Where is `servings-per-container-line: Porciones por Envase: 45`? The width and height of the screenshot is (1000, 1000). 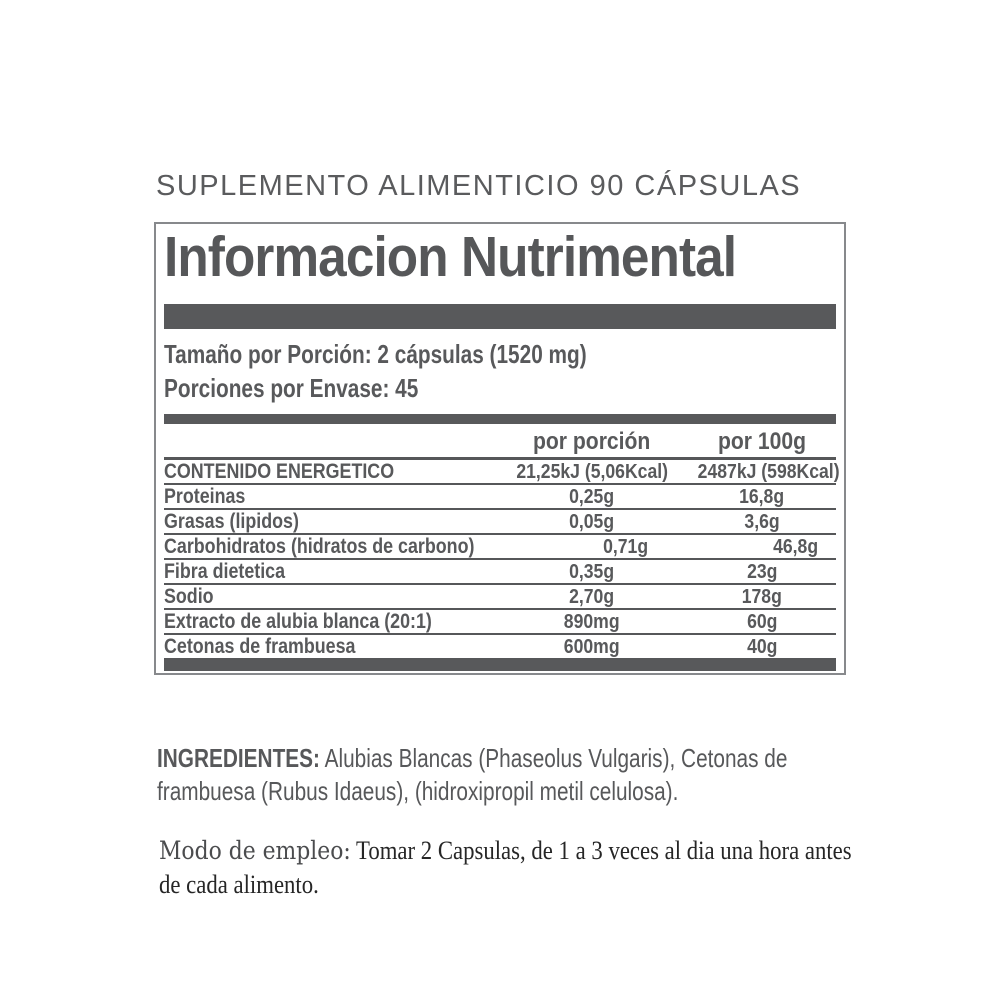 servings-per-container-line: Porciones por Envase: 45 is located at coordinates (291, 388).